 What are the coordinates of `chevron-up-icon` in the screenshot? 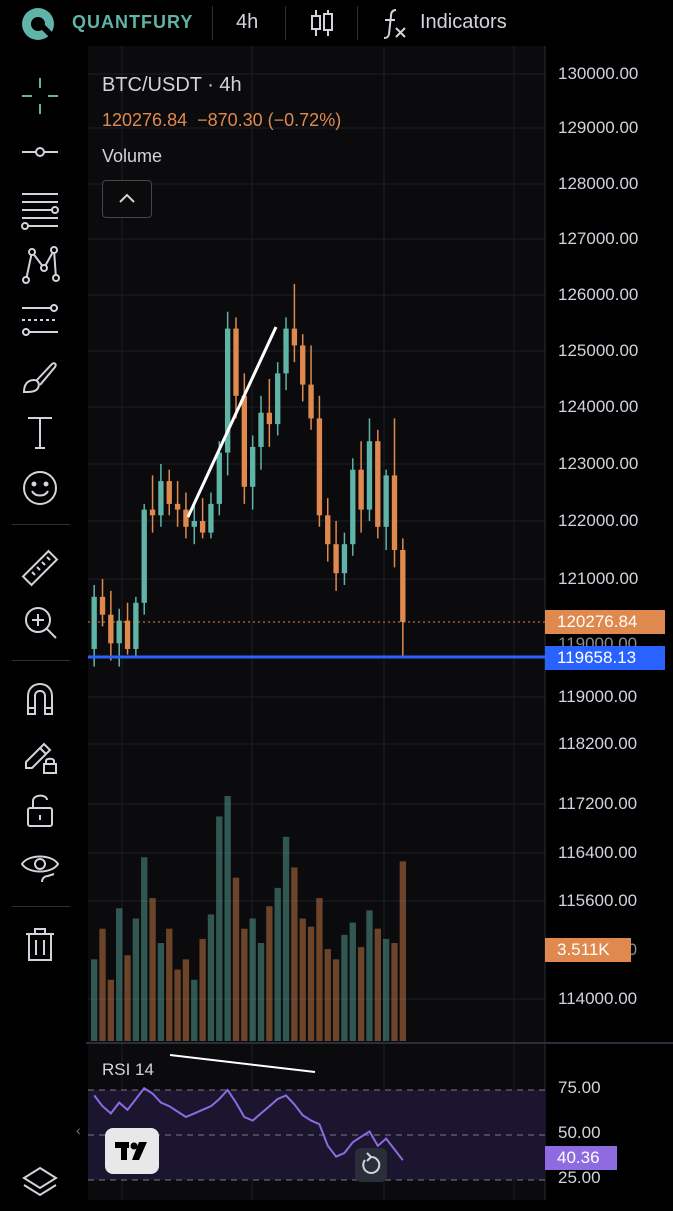 It's located at (127, 198).